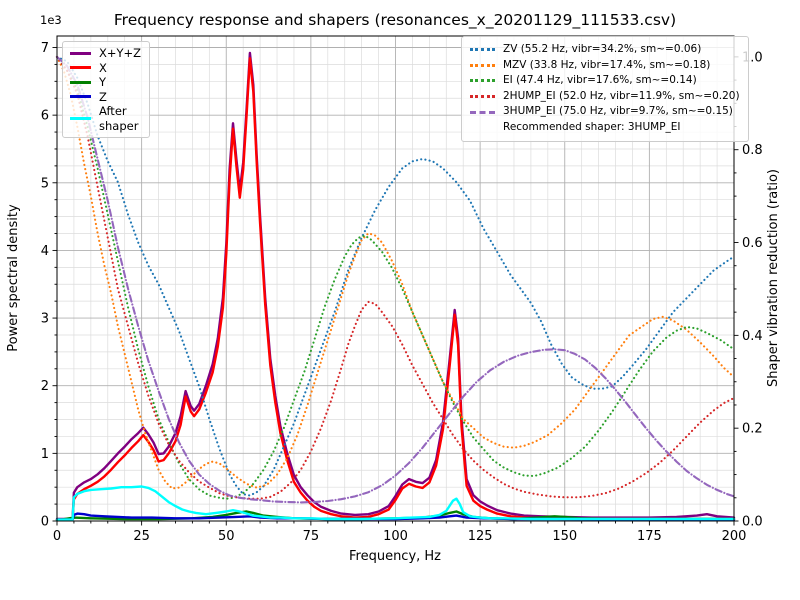 This screenshot has width=800, height=600. Describe the element at coordinates (45, 116) in the screenshot. I see `y-left-tick-label: 6` at that location.